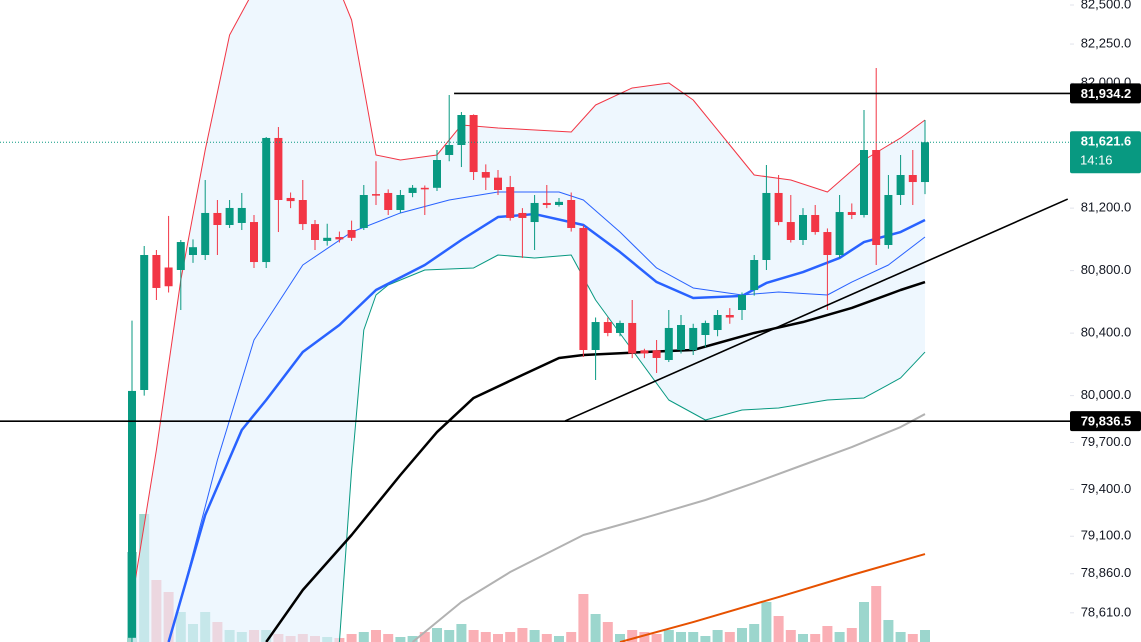 Image resolution: width=1141 pixels, height=642 pixels. What do you see at coordinates (772, 597) in the screenshot?
I see `indicator-line` at bounding box center [772, 597].